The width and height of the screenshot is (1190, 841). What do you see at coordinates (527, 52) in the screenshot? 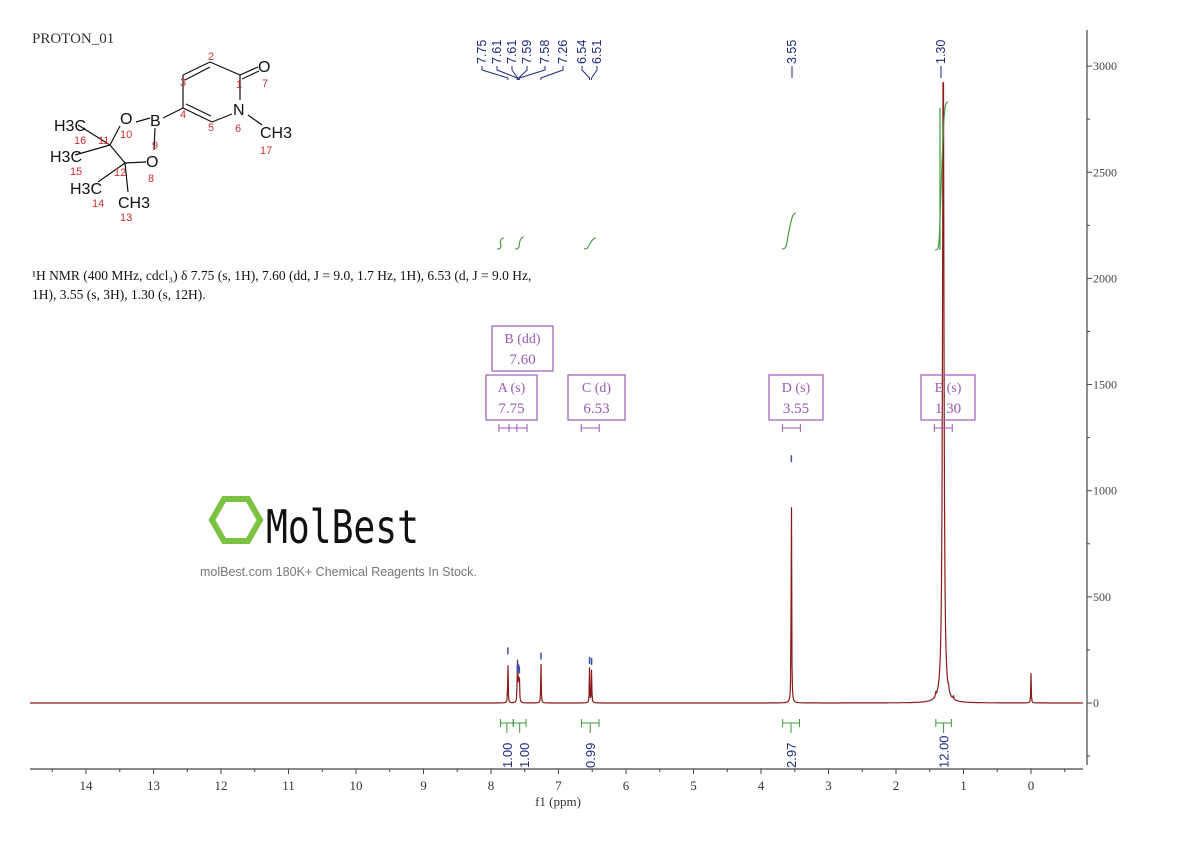
I see `peak-shift-label: 7.59` at bounding box center [527, 52].